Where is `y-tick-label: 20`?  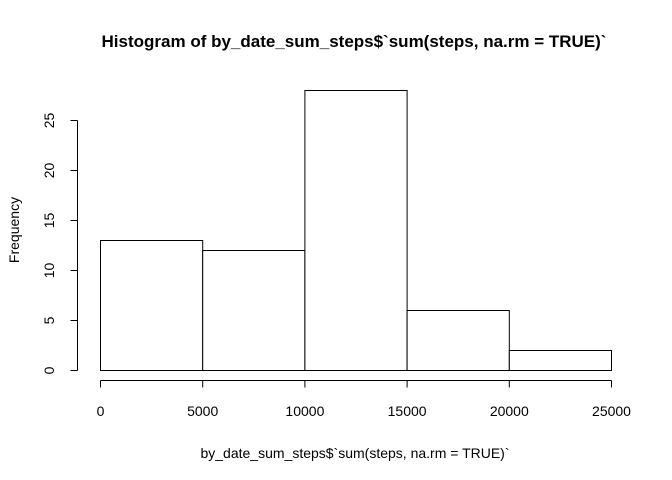 y-tick-label: 20 is located at coordinates (49, 171).